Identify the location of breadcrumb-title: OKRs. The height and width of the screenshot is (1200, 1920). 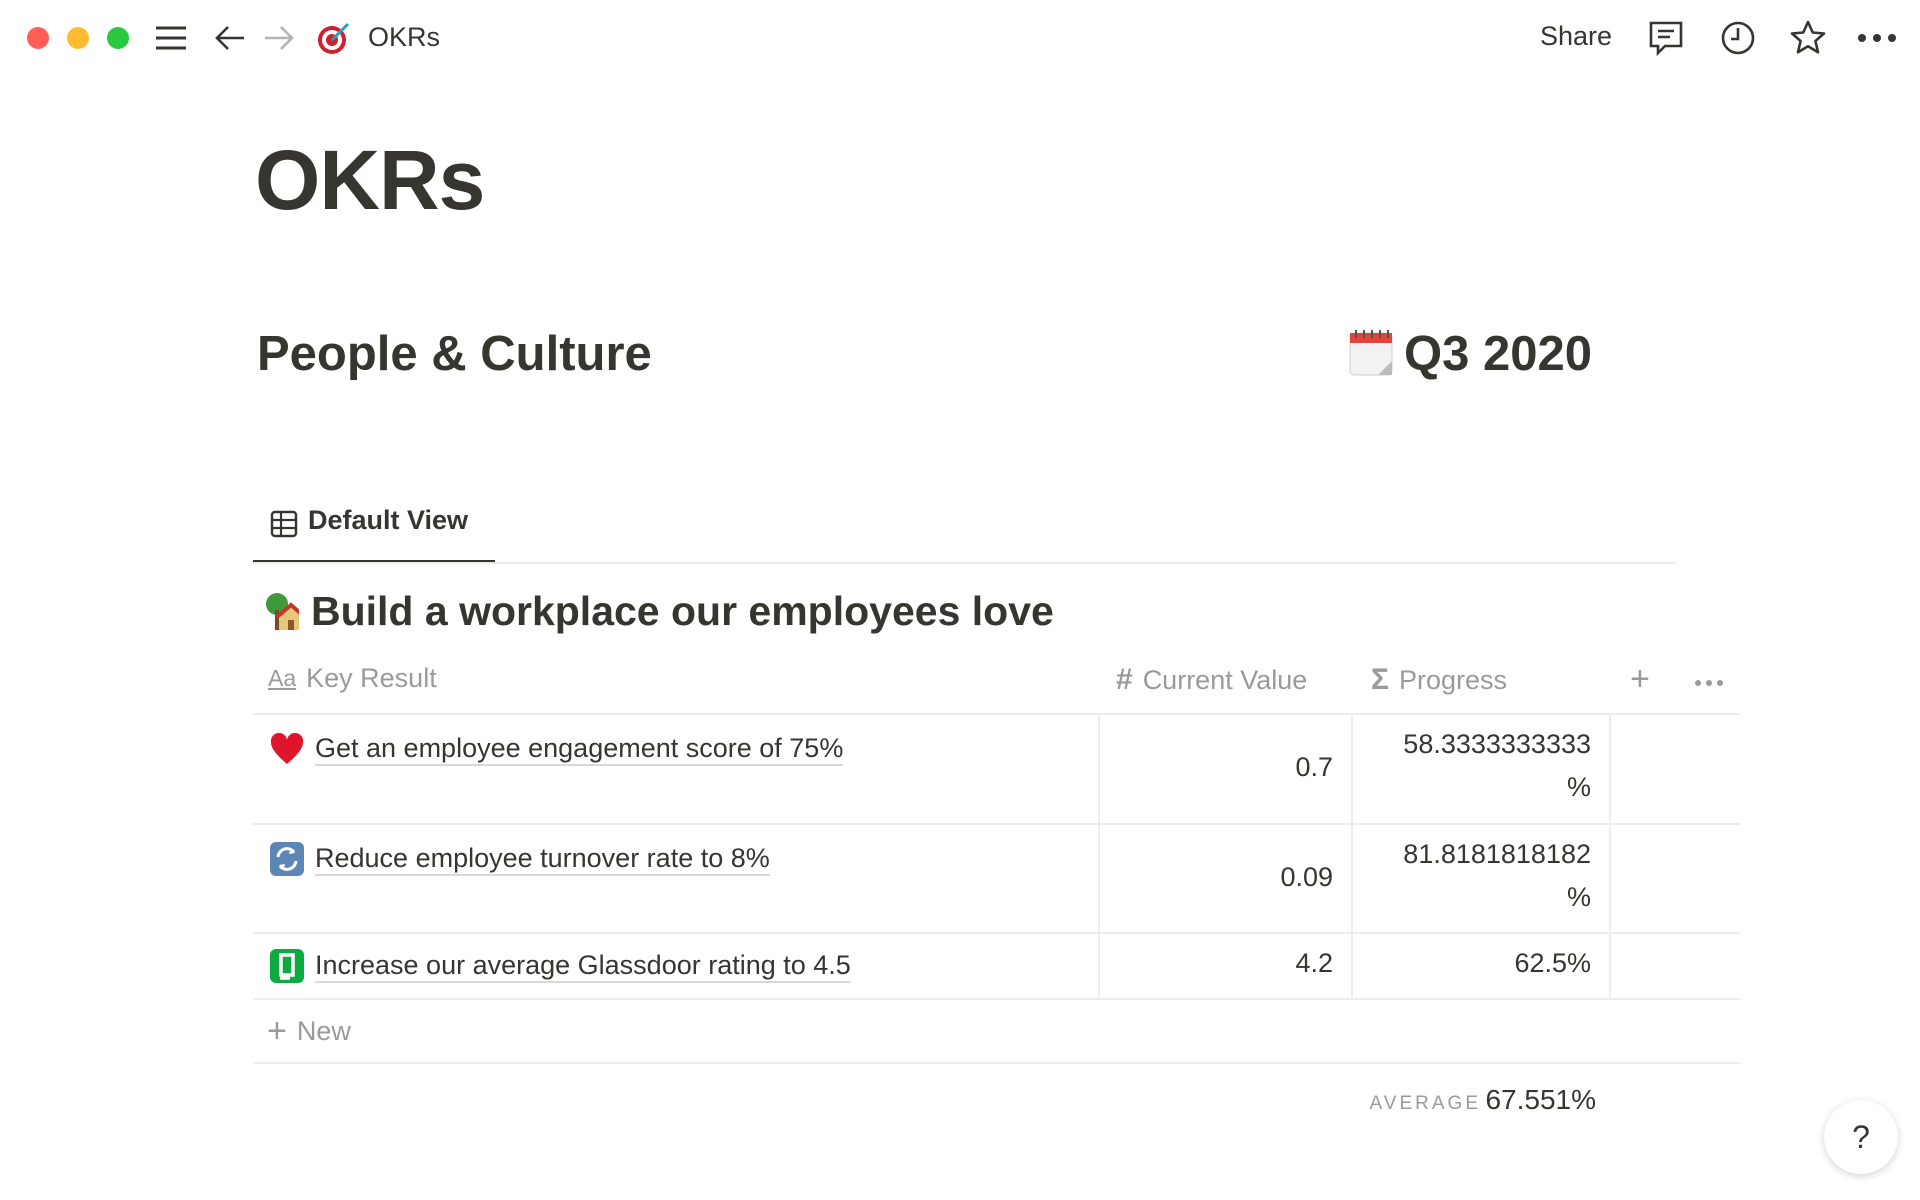
(404, 37).